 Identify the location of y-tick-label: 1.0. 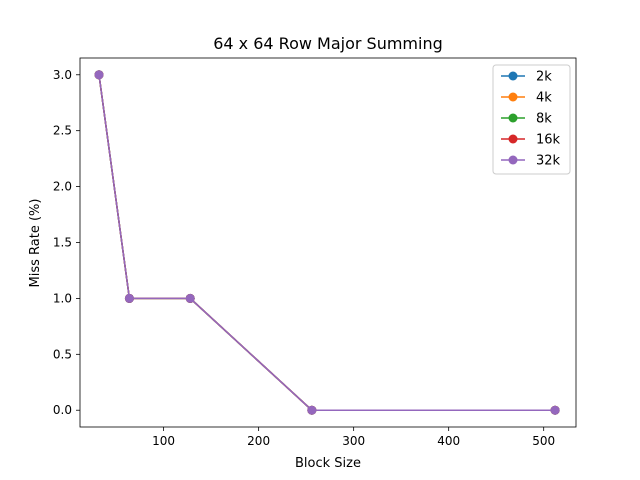
(62, 298).